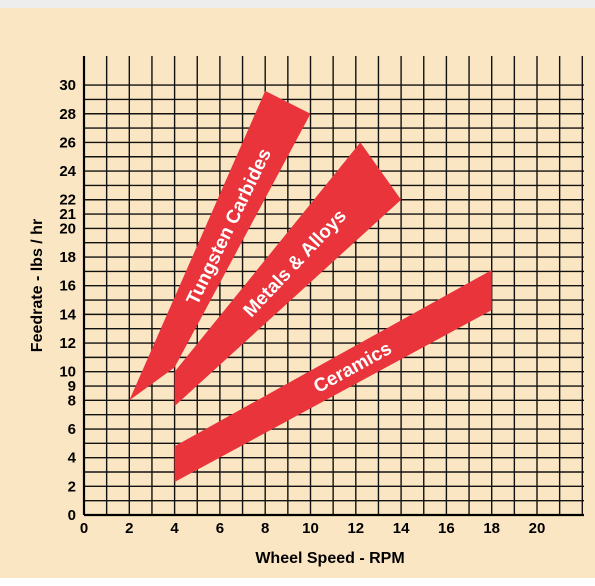  Describe the element at coordinates (72, 486) in the screenshot. I see `y-tick-label: 2` at that location.